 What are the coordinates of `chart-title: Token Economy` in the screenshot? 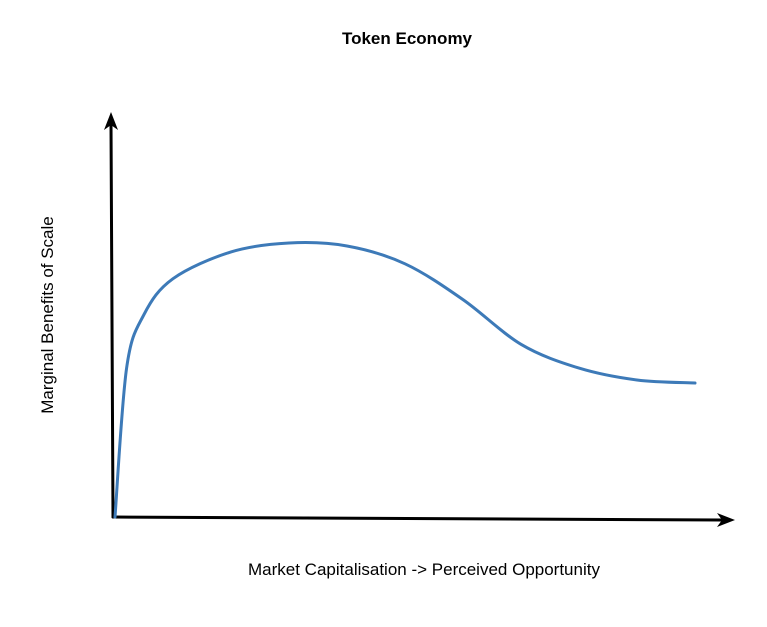 It's located at (407, 38).